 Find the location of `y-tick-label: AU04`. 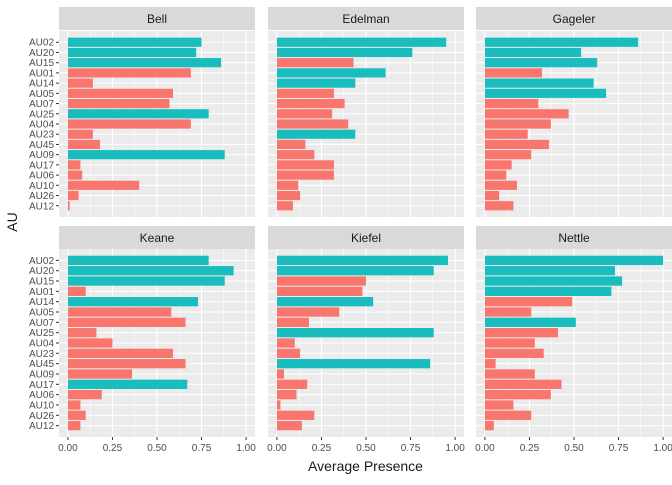

y-tick-label: AU04 is located at coordinates (41, 125).